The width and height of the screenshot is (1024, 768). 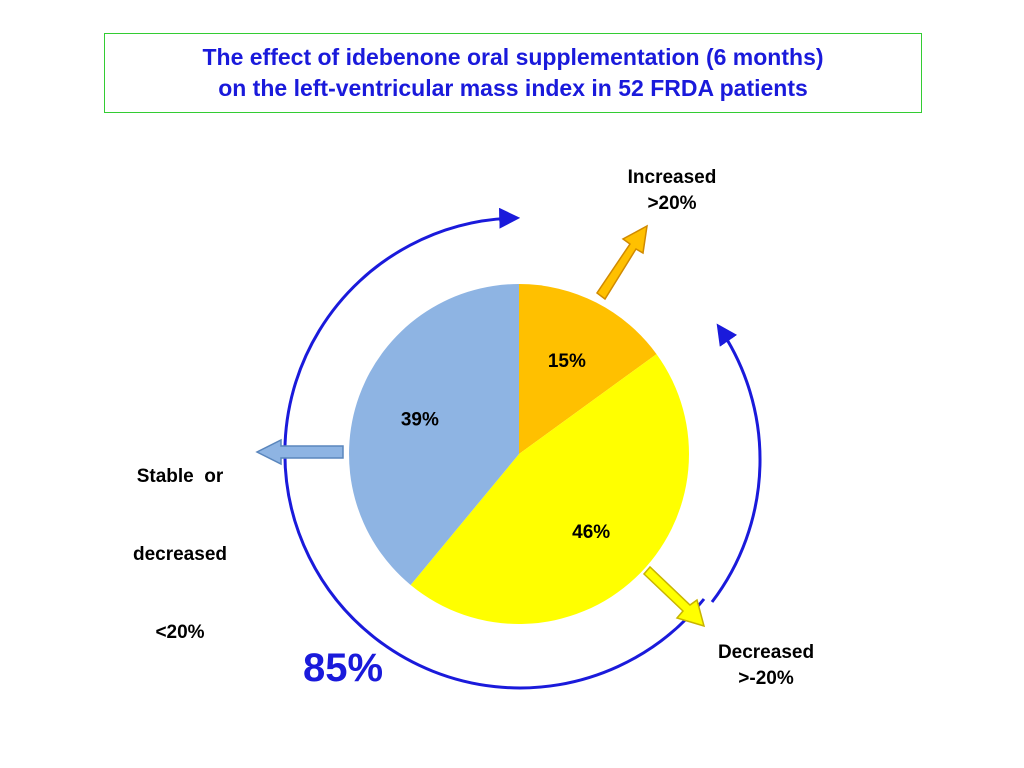 What do you see at coordinates (179, 554) in the screenshot?
I see `stable-label-line-2: decreased` at bounding box center [179, 554].